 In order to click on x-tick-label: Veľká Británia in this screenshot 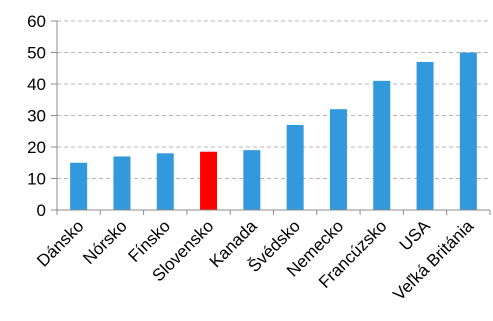, I will do `click(433, 260)`.